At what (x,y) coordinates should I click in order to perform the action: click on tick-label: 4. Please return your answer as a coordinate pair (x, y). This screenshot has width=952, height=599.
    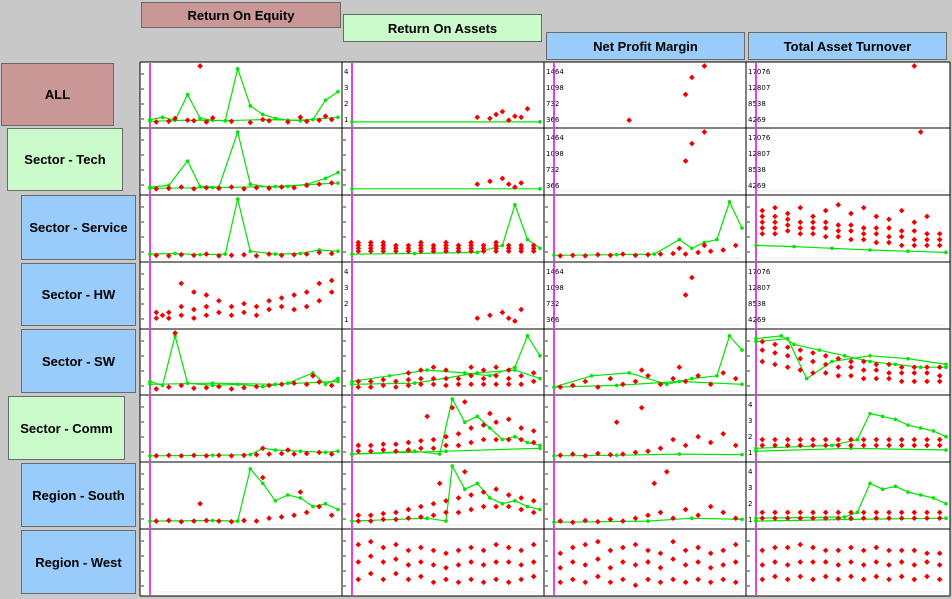
    Looking at the image, I should click on (750, 472).